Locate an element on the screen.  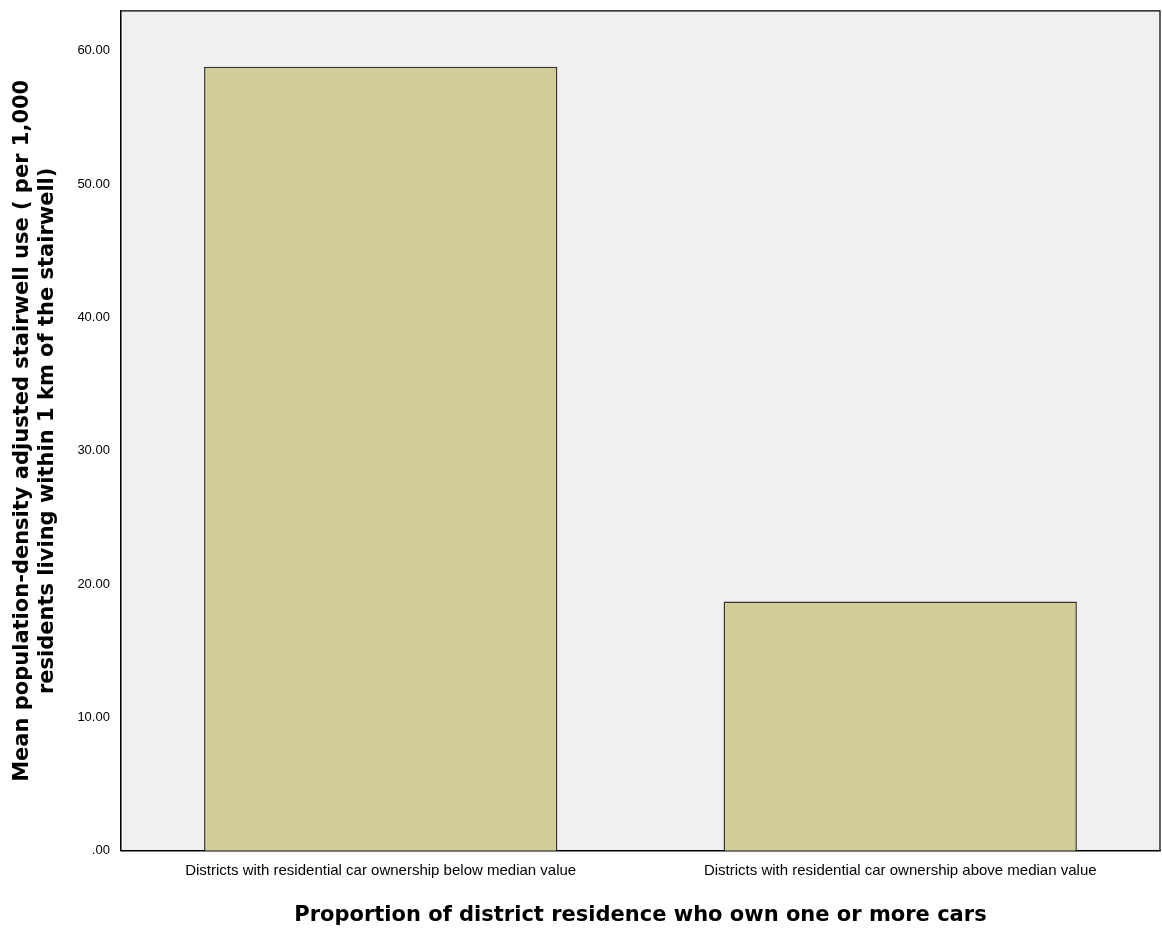
x-tick-label: Districts with residential car ownership below median value is located at coordinates (381, 869).